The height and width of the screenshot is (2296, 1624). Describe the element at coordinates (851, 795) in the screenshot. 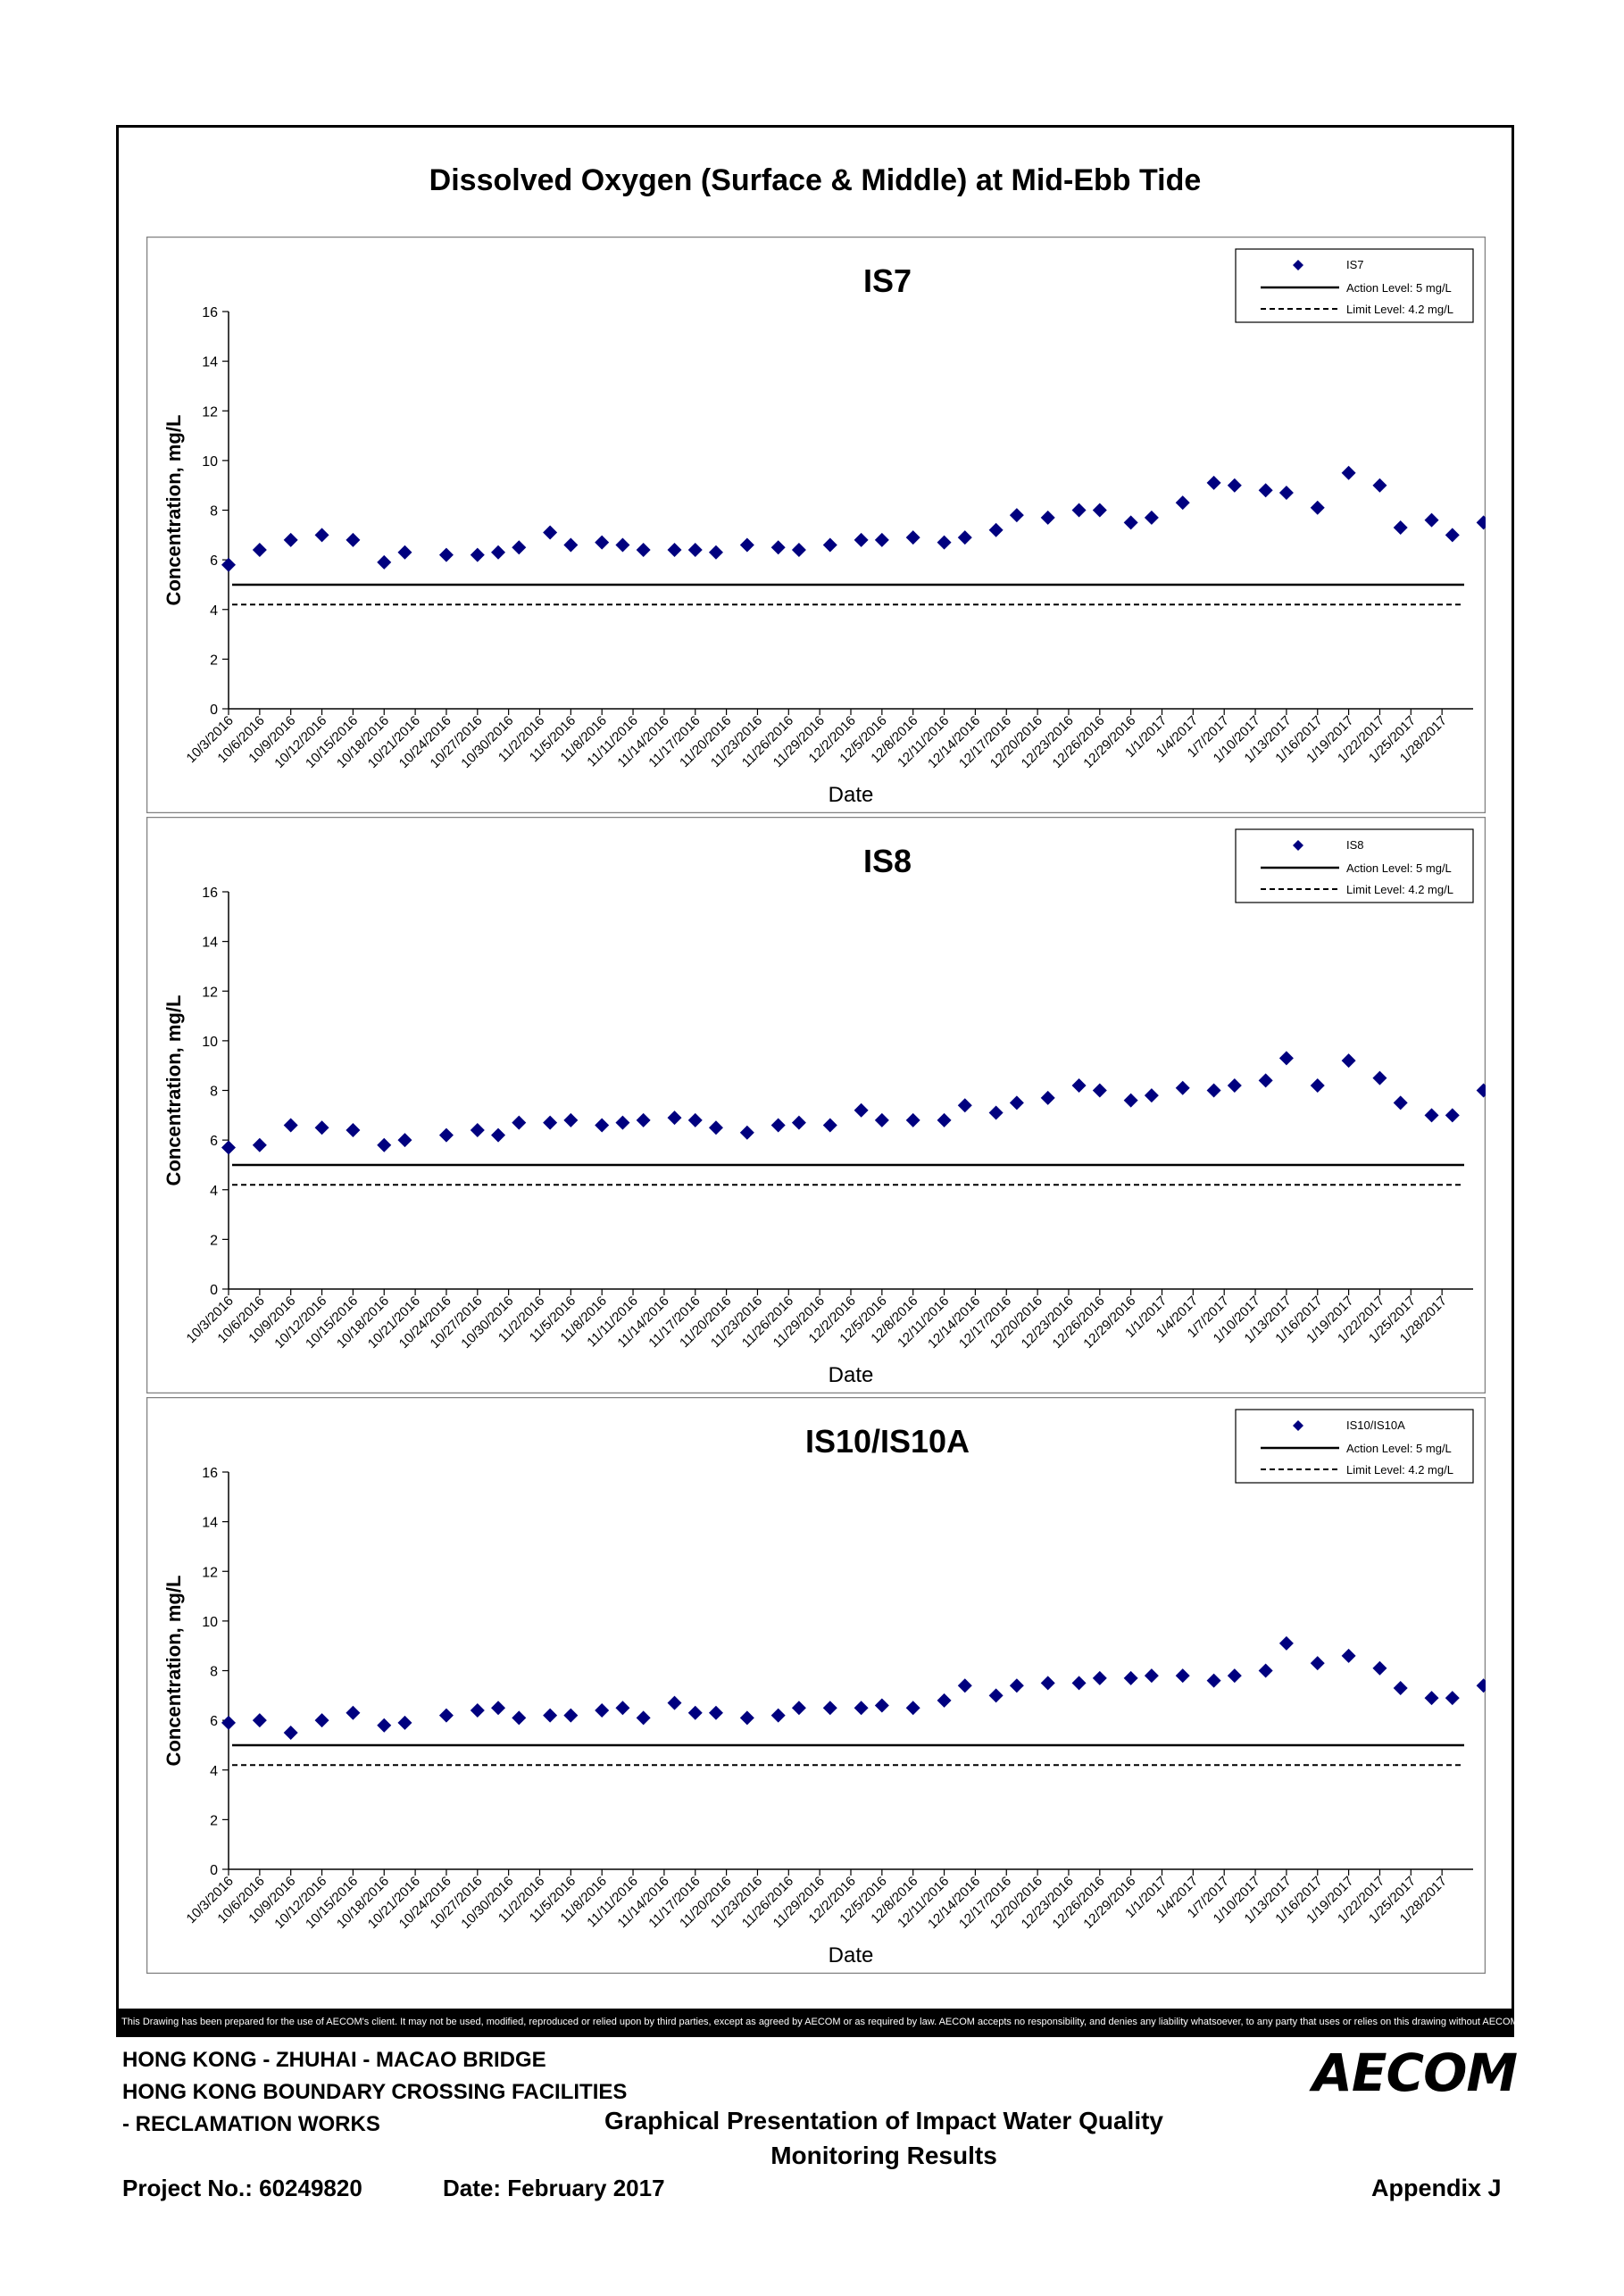

I see `x-axis-label: Date` at that location.